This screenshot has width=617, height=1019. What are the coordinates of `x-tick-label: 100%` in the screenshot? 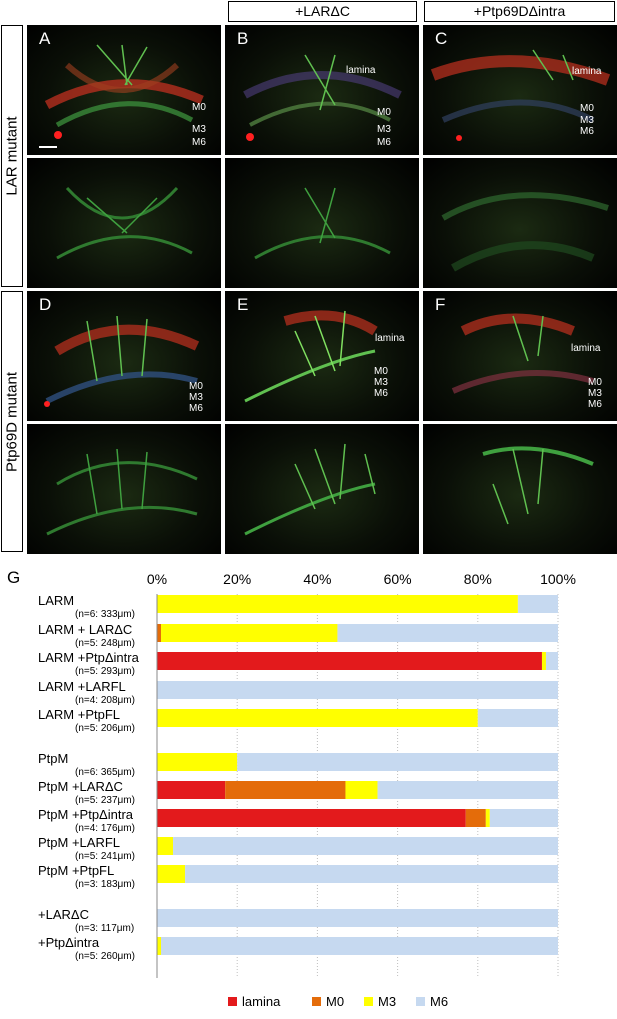 It's located at (558, 579).